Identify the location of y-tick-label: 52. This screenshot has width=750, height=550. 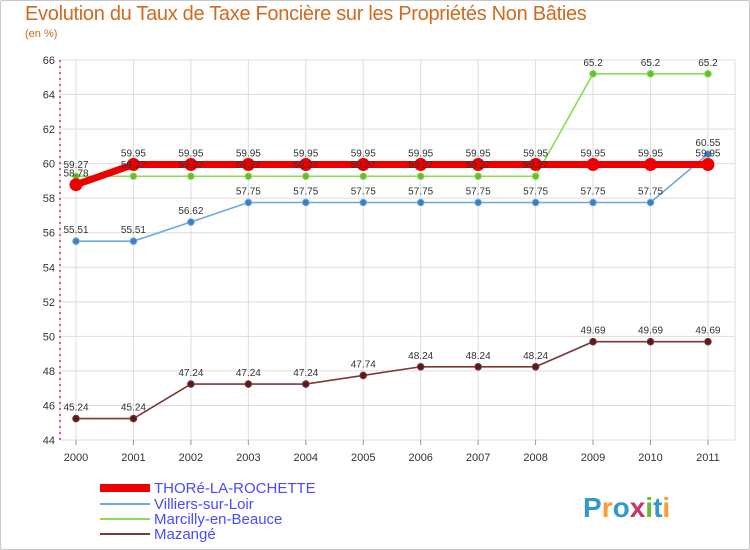
(49, 303).